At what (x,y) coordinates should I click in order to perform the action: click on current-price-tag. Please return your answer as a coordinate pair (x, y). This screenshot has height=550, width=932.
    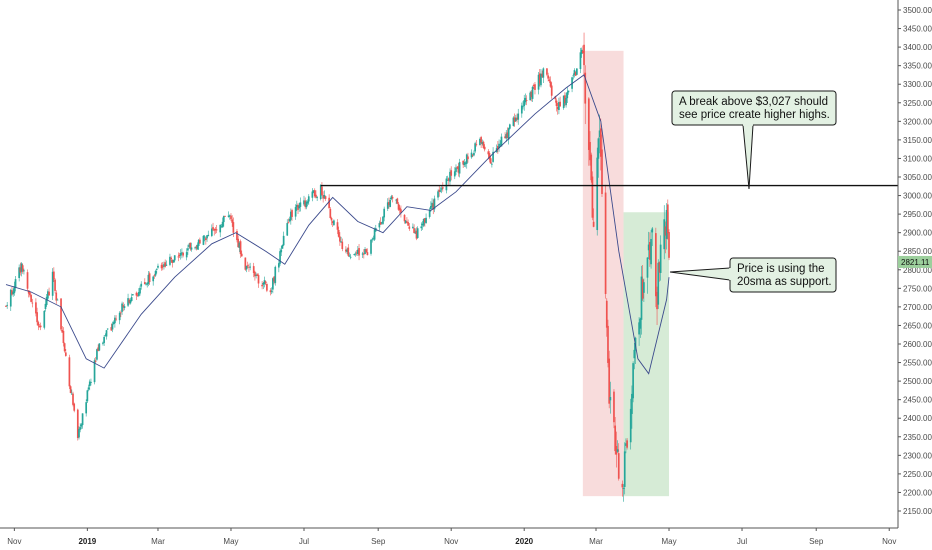
    Looking at the image, I should click on (915, 261).